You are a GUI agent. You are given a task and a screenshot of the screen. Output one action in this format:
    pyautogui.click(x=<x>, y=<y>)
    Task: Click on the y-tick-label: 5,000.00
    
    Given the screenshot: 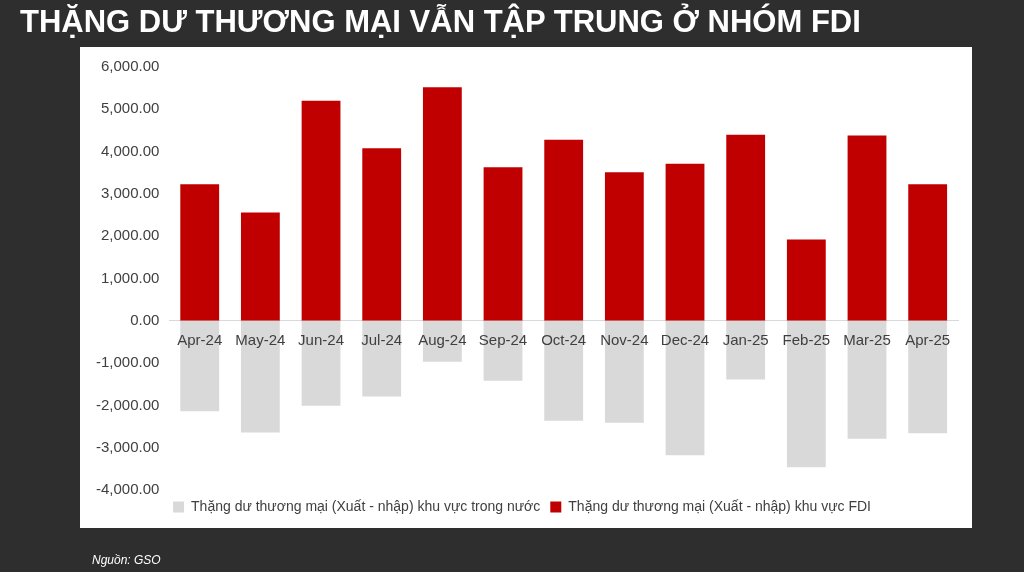 What is the action you would take?
    pyautogui.click(x=130, y=108)
    